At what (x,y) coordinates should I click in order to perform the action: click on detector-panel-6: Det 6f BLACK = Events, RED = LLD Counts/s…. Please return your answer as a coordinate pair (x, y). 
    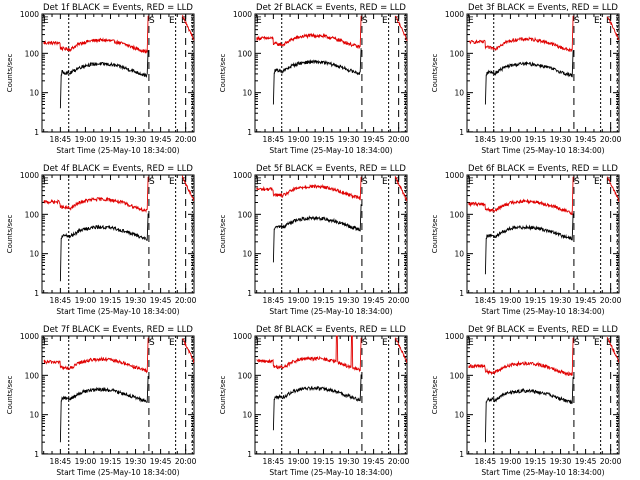
    Looking at the image, I should click on (526, 240).